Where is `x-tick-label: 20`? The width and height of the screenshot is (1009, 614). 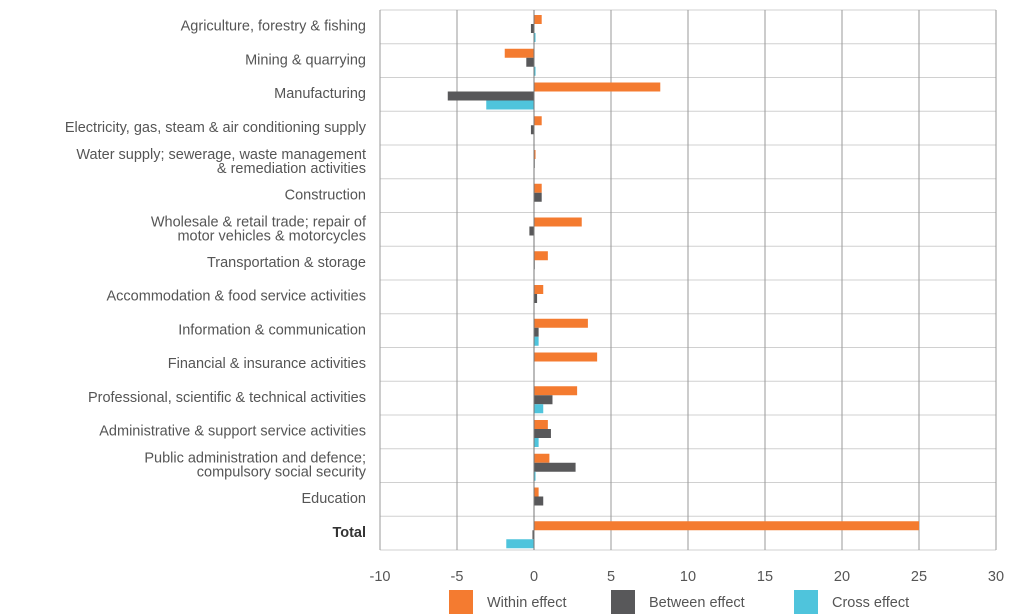
x-tick-label: 20 is located at coordinates (842, 577).